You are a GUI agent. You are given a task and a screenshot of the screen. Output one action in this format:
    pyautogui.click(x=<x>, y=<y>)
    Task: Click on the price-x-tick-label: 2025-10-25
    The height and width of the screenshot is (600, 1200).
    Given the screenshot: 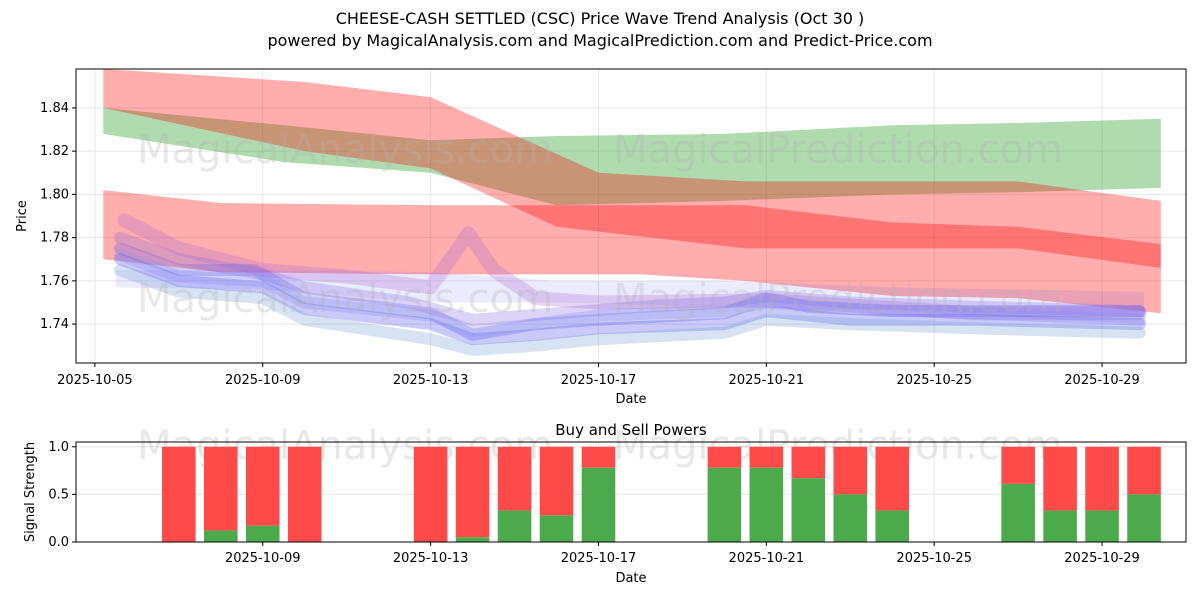 What is the action you would take?
    pyautogui.click(x=934, y=380)
    